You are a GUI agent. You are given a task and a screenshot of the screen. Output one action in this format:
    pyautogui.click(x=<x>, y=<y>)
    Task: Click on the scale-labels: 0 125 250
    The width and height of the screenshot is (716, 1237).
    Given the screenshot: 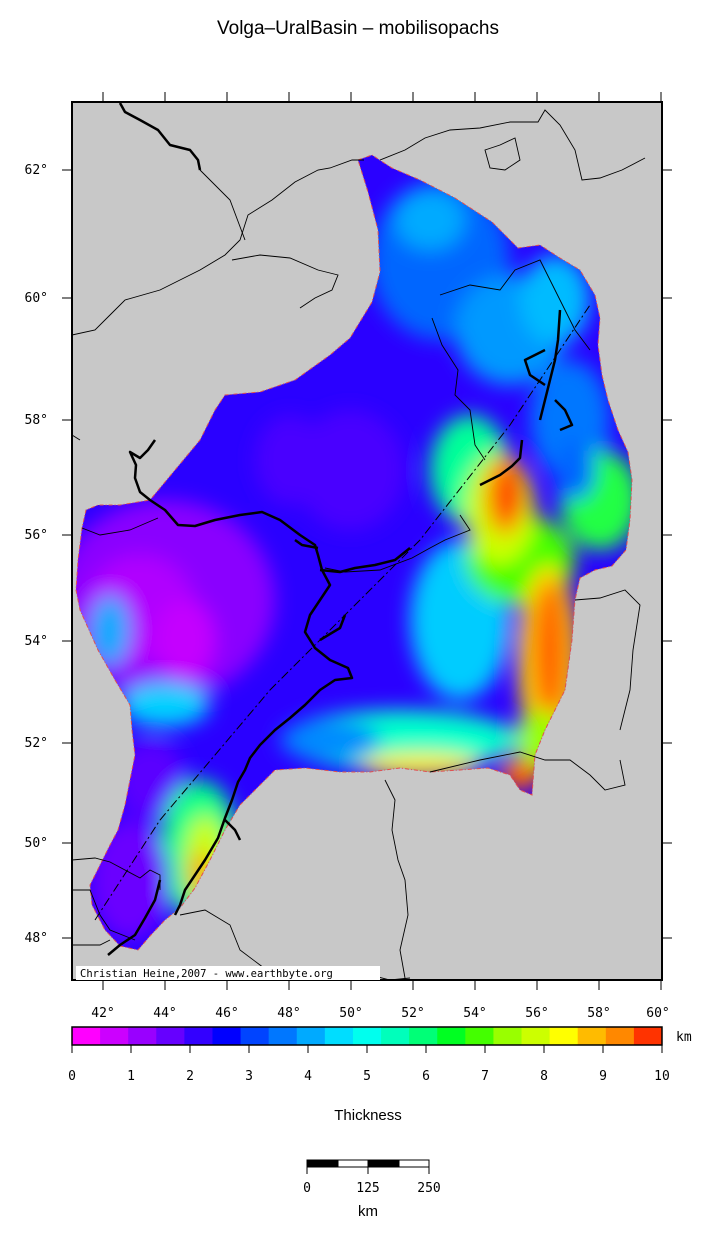 What is the action you would take?
    pyautogui.click(x=372, y=1188)
    